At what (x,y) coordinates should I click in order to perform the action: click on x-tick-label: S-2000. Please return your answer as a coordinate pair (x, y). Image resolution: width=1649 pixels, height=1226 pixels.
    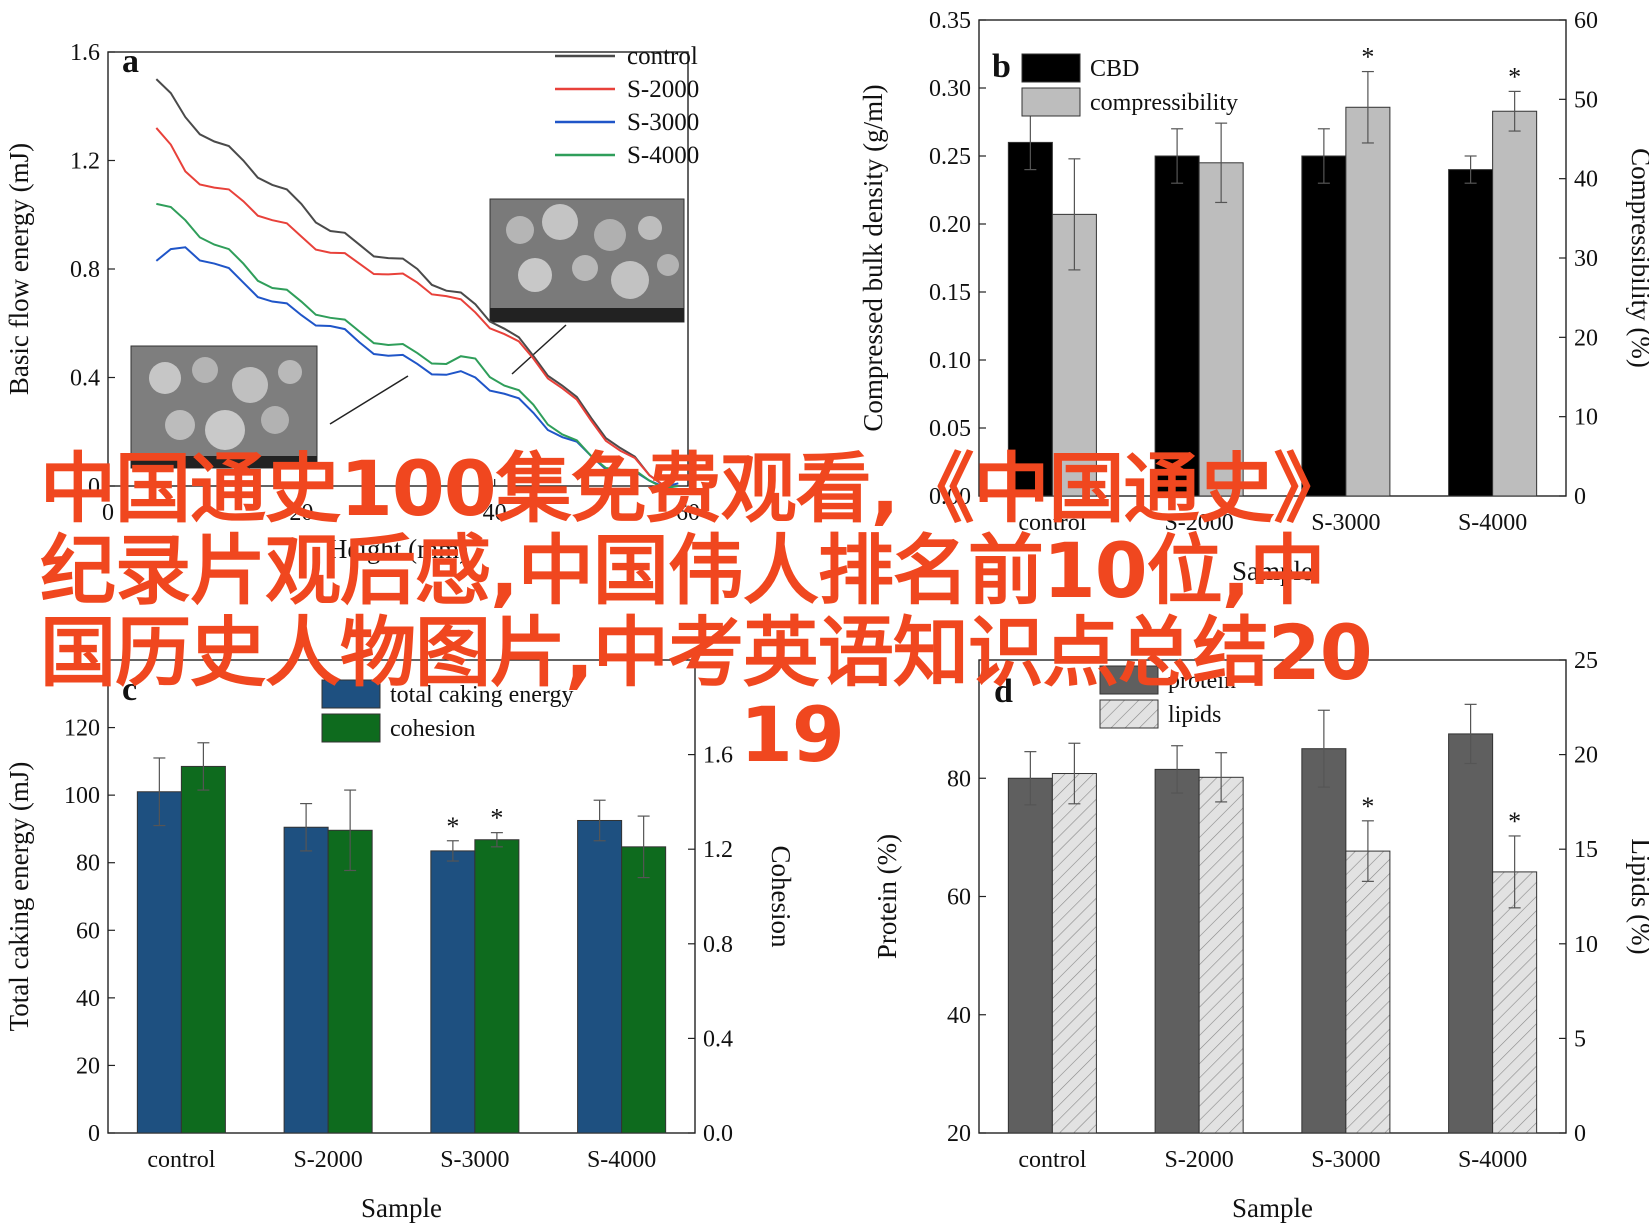
    Looking at the image, I should click on (1198, 523).